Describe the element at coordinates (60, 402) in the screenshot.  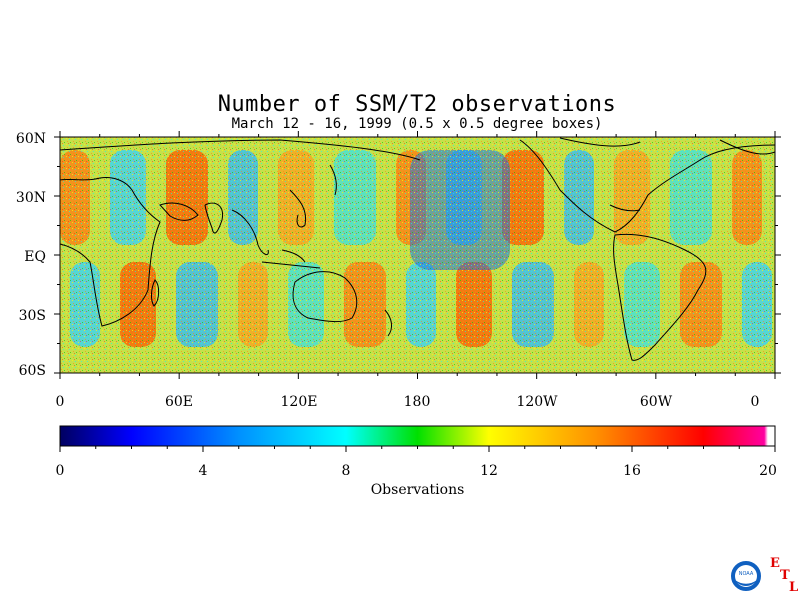
I see `lon-label-0: 0` at that location.